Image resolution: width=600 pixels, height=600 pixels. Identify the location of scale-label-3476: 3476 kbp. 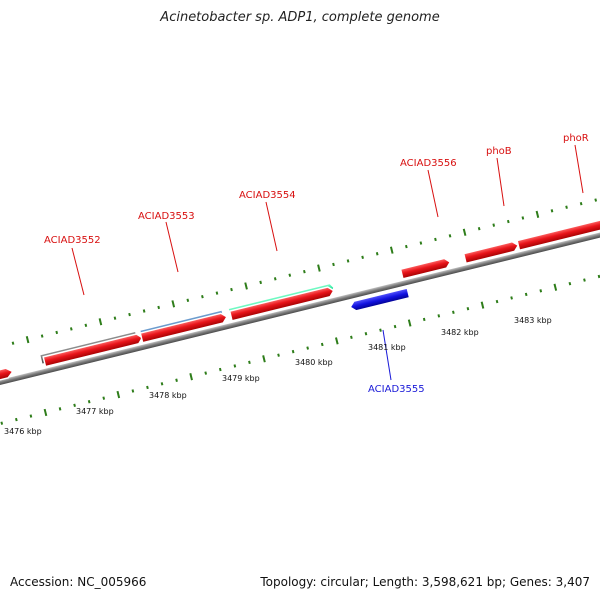
(23, 431).